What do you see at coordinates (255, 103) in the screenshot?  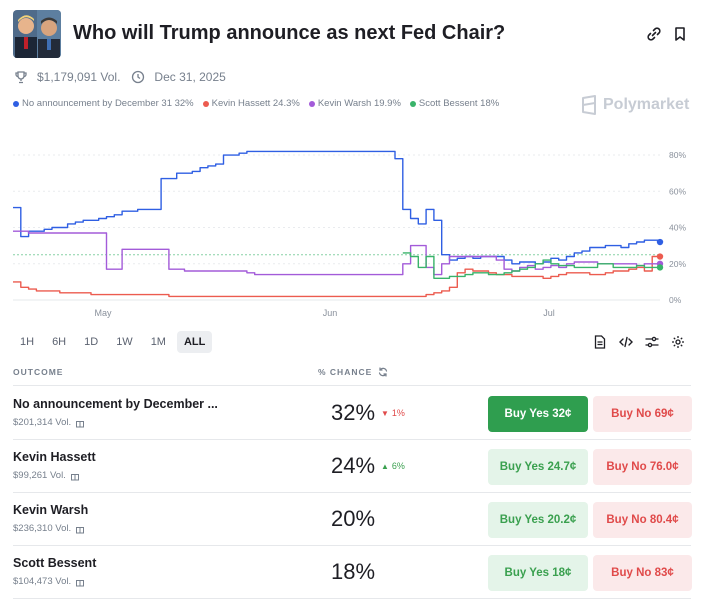 I see `legend-label: Kevin Hassett 24.3%` at bounding box center [255, 103].